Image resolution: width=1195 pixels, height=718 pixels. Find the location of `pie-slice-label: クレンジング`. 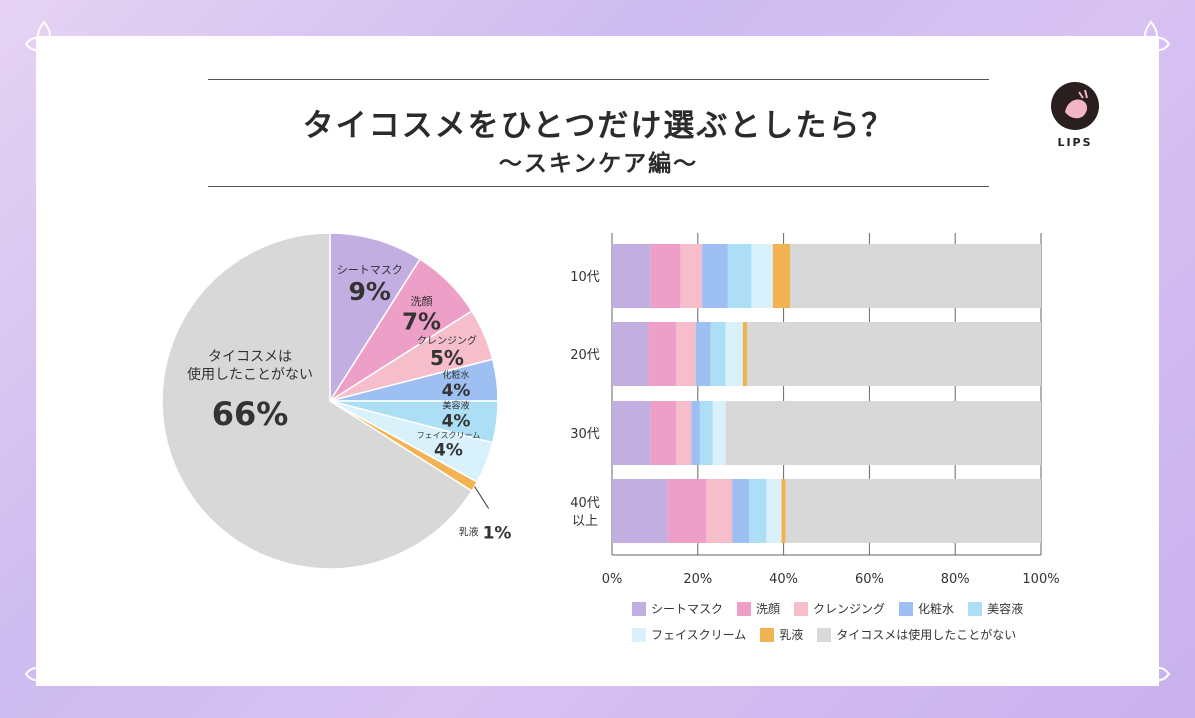

pie-slice-label: クレンジング is located at coordinates (447, 340).